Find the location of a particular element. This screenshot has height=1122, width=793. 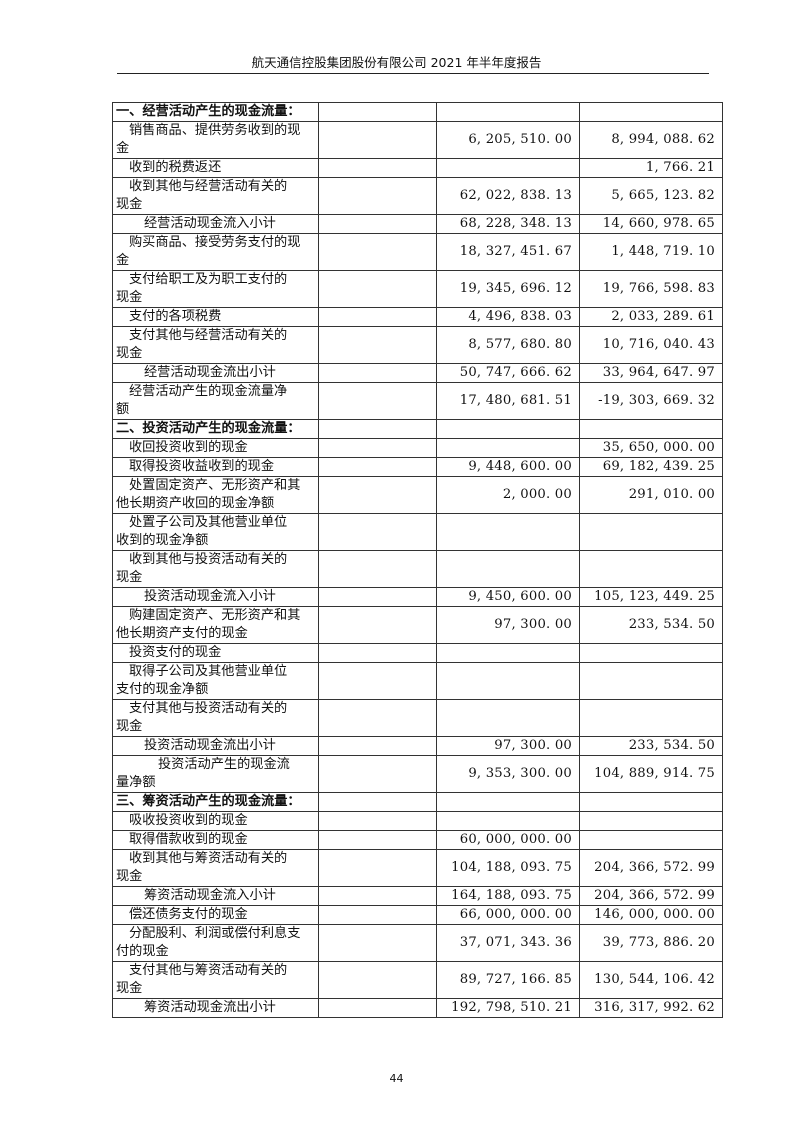

row-label-line: 一、经营活动产生的现金流量： is located at coordinates (208, 111).